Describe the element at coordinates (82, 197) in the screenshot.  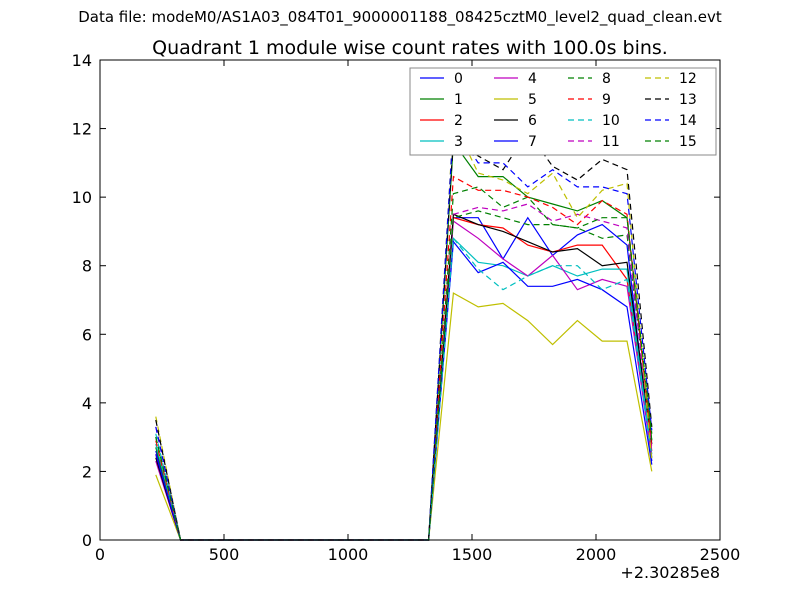
I see `y-tick-label: 10` at that location.